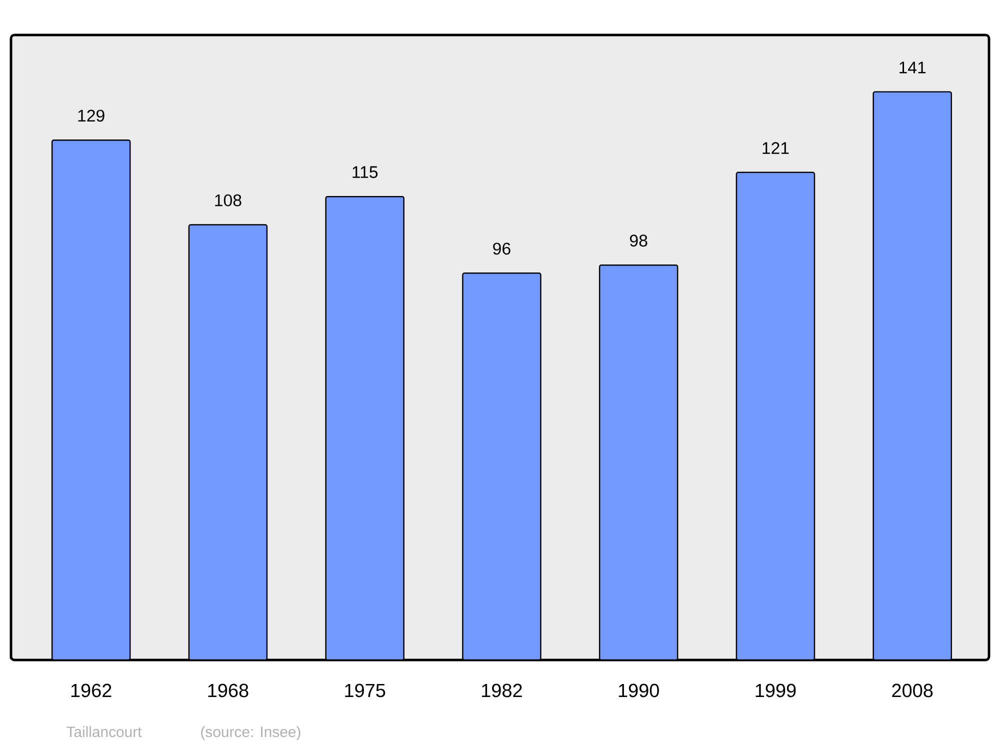  I want to click on data-label: 141, so click(913, 68).